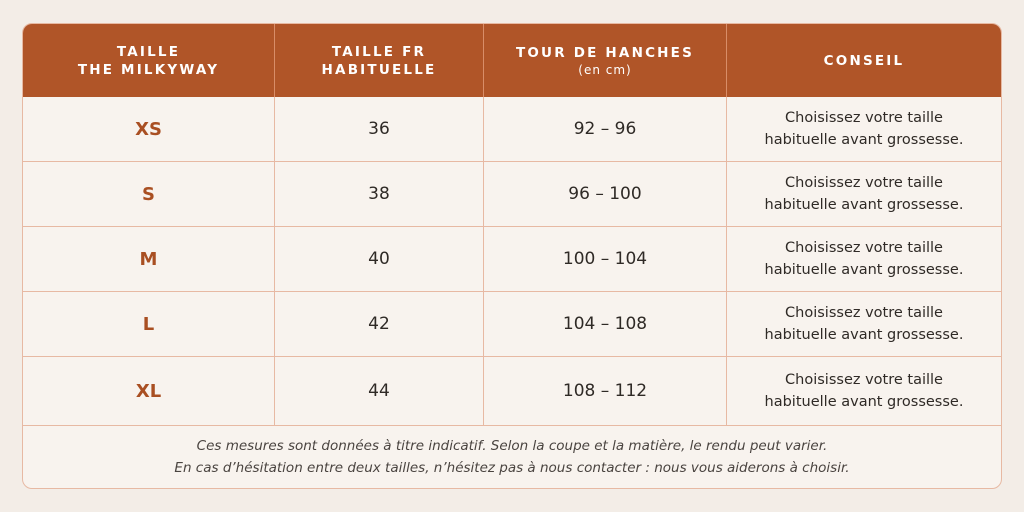 The height and width of the screenshot is (512, 1024). Describe the element at coordinates (379, 259) in the screenshot. I see `fr-size-cell: 40` at that location.